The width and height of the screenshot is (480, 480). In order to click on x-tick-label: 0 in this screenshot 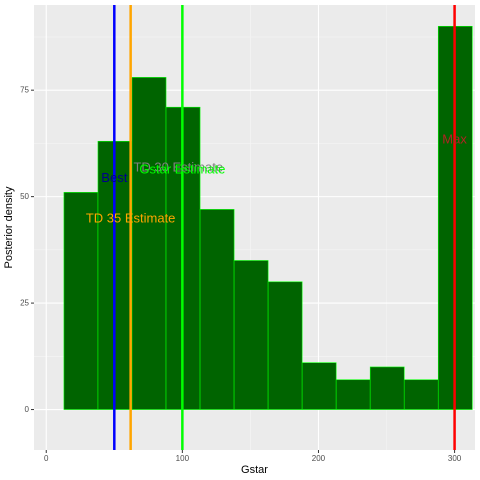, I will do `click(46, 458)`.